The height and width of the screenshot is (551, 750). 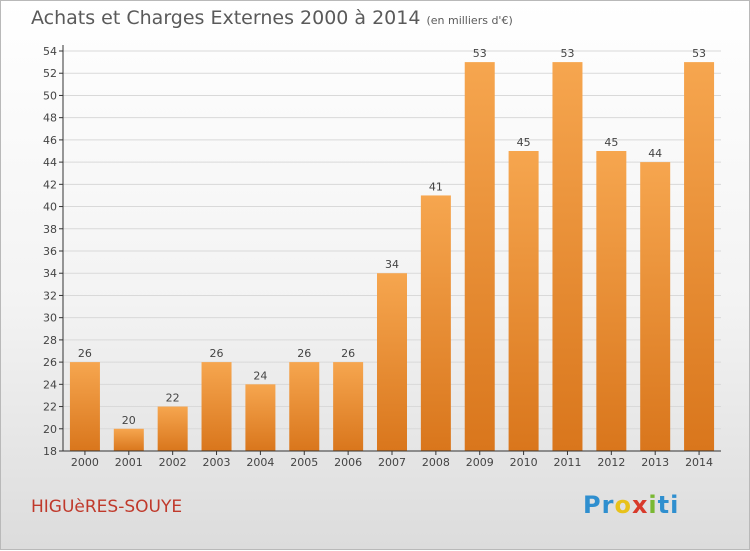 What do you see at coordinates (50, 273) in the screenshot?
I see `y-tick-label: 34` at bounding box center [50, 273].